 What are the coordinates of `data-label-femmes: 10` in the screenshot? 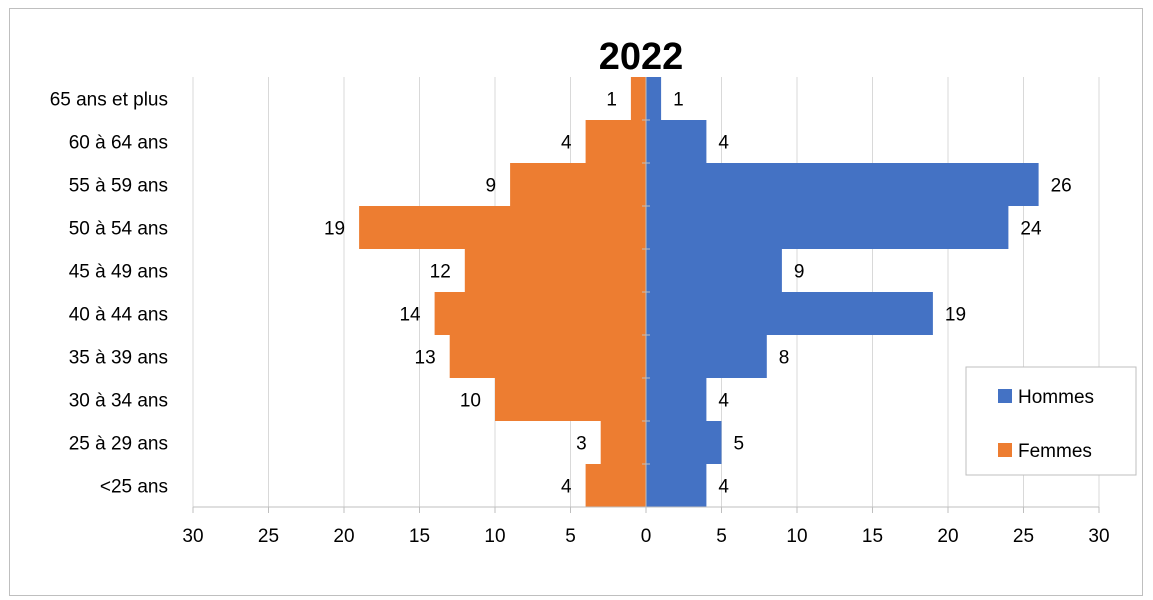 It's located at (470, 401).